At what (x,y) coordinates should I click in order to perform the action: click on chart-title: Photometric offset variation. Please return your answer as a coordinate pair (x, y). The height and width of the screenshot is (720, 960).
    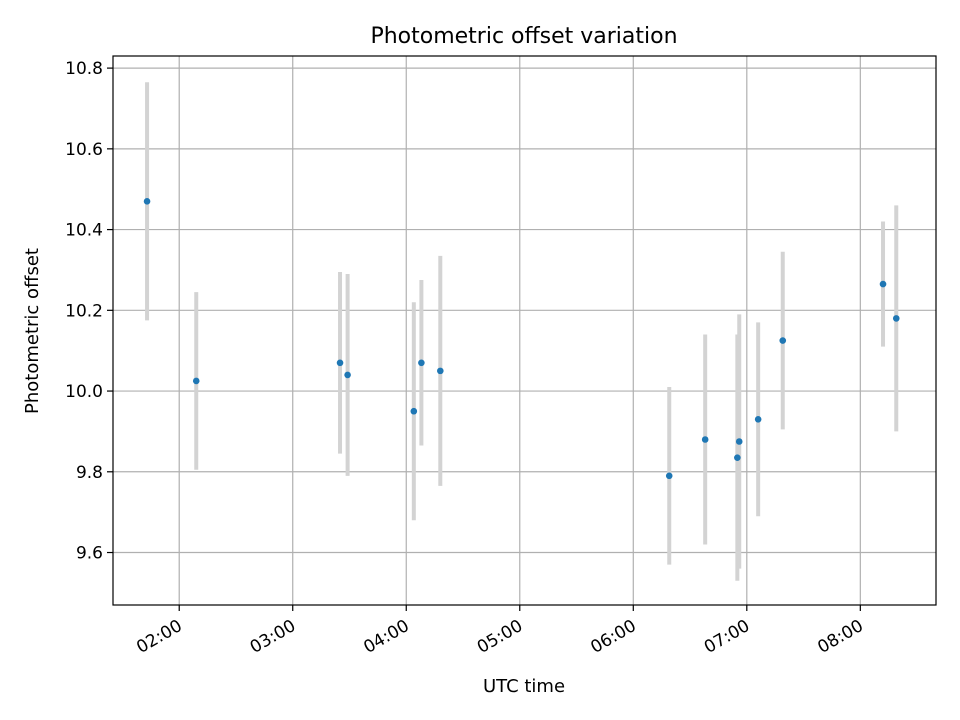
    Looking at the image, I should click on (523, 36).